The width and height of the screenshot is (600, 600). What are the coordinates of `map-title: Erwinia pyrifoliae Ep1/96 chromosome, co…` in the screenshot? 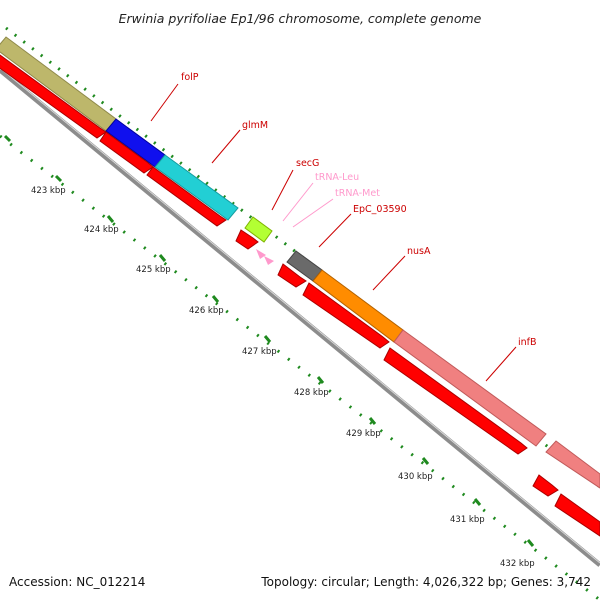 It's located at (300, 18).